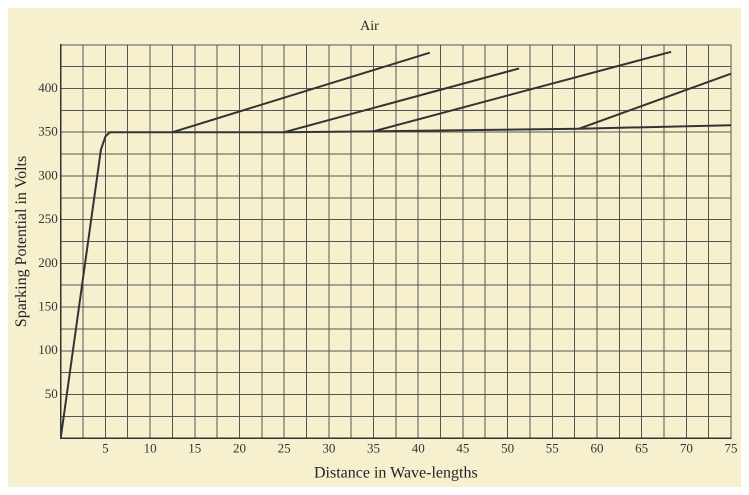 The height and width of the screenshot is (495, 749). What do you see at coordinates (48, 306) in the screenshot?
I see `y-tick-label: 150` at bounding box center [48, 306].